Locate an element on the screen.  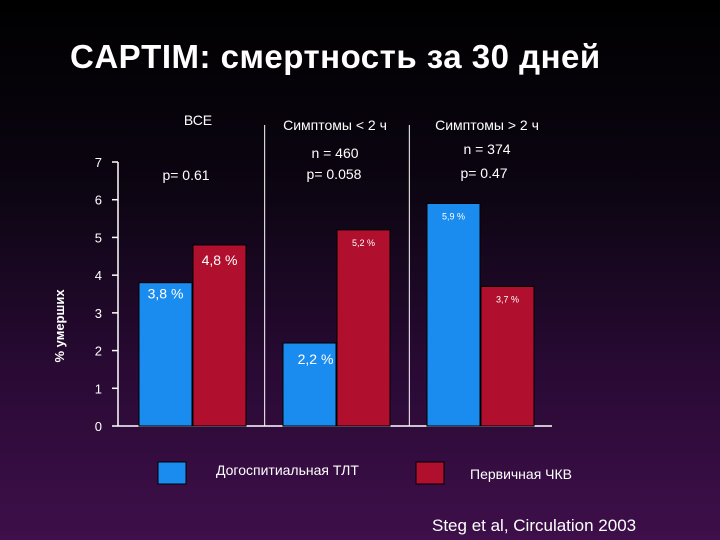
y-tick-label: 4 is located at coordinates (98, 275).